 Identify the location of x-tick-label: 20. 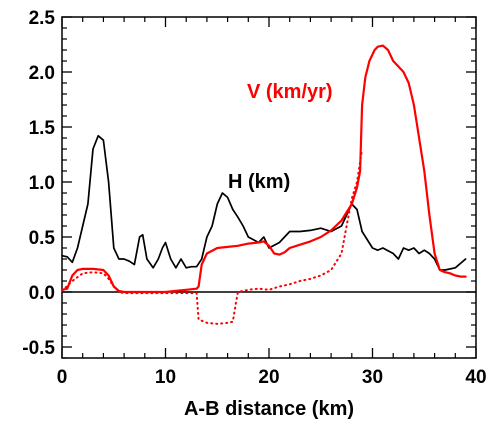
(268, 377).